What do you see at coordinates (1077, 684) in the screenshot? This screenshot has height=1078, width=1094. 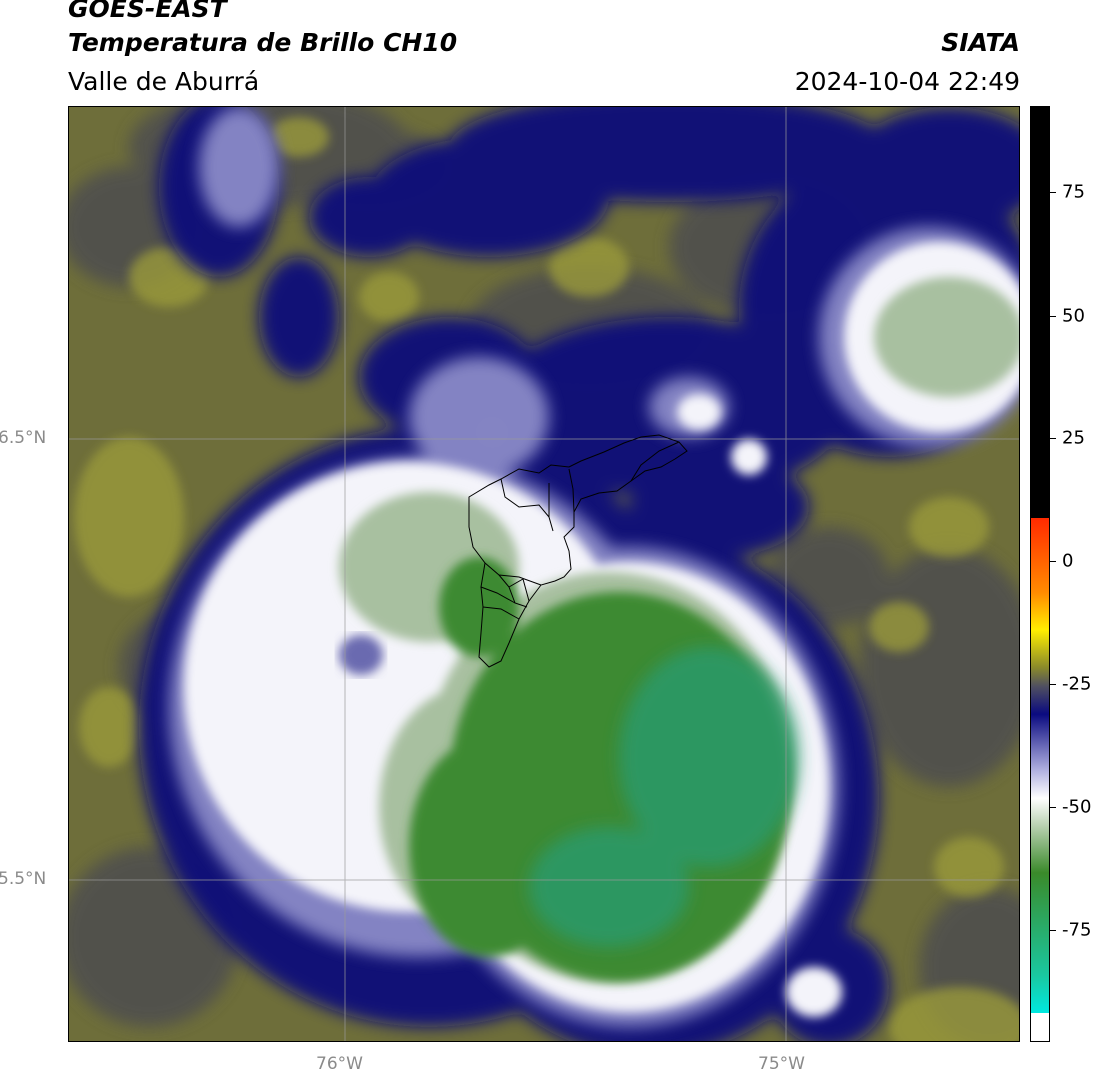 I see `colorbar-tick-label: -25` at bounding box center [1077, 684].